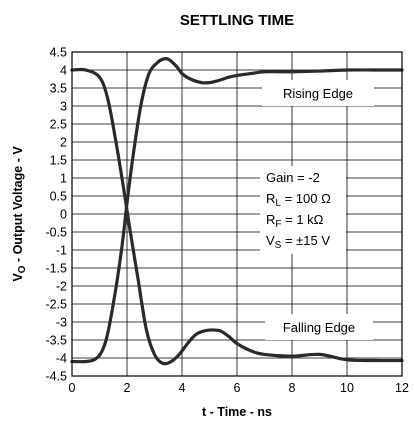  What do you see at coordinates (298, 200) in the screenshot?
I see `rl-label: RL = 100 Ω` at bounding box center [298, 200].